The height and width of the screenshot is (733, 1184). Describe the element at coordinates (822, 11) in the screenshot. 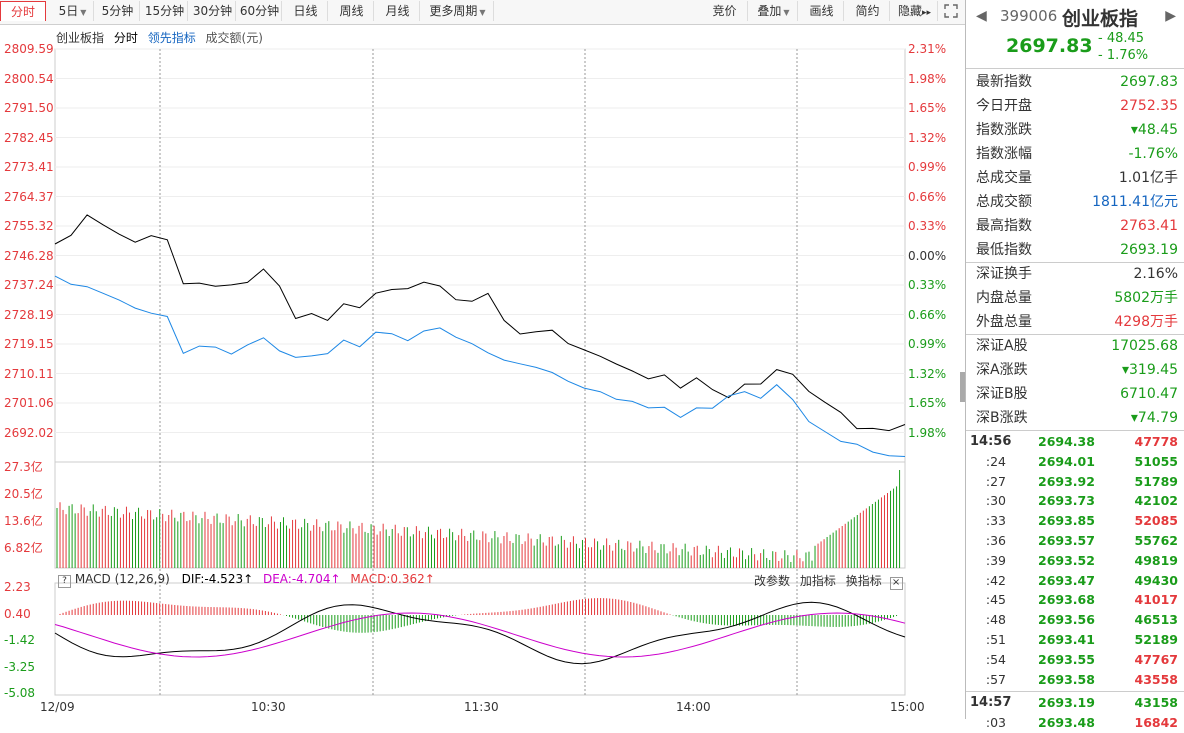

I see `draw-line-button: 画线` at that location.